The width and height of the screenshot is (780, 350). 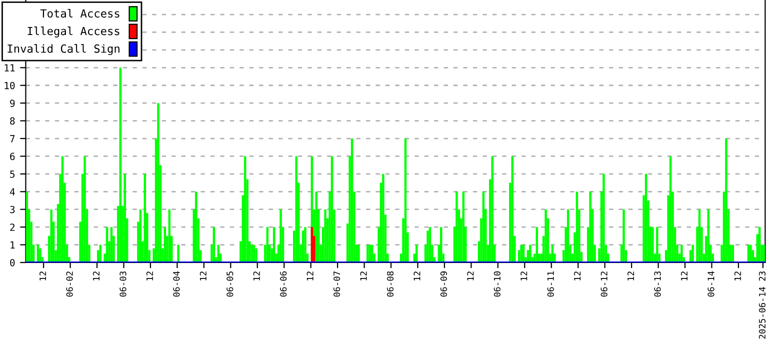 I want to click on y-tick-label: 7, so click(x=12, y=138).